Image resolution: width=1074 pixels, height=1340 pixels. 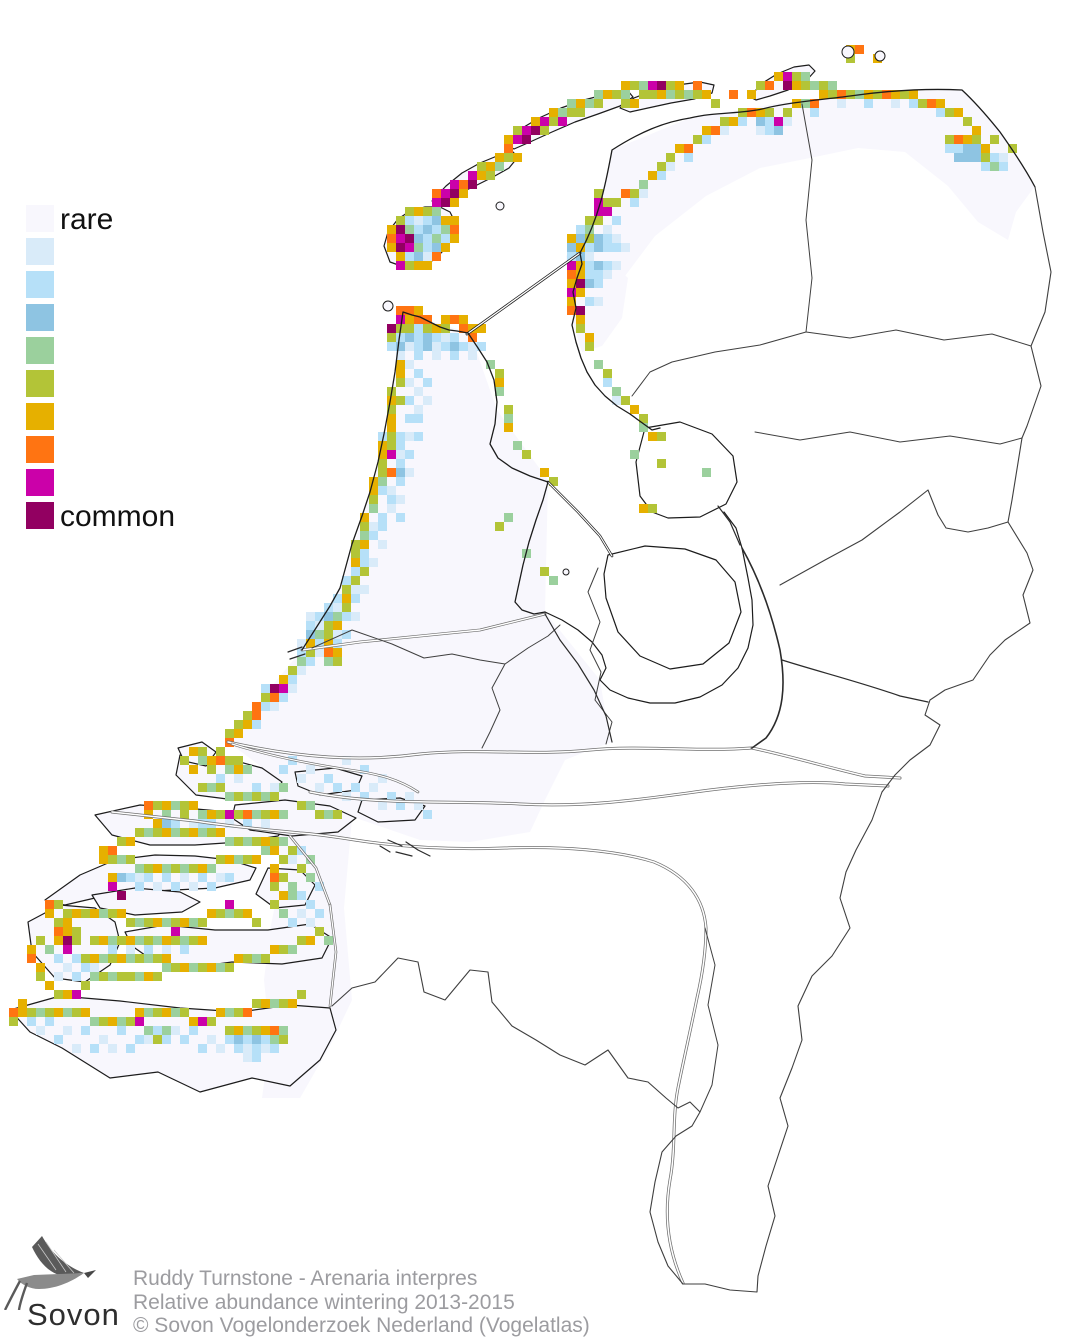 I want to click on river-lek, so click(x=490, y=750).